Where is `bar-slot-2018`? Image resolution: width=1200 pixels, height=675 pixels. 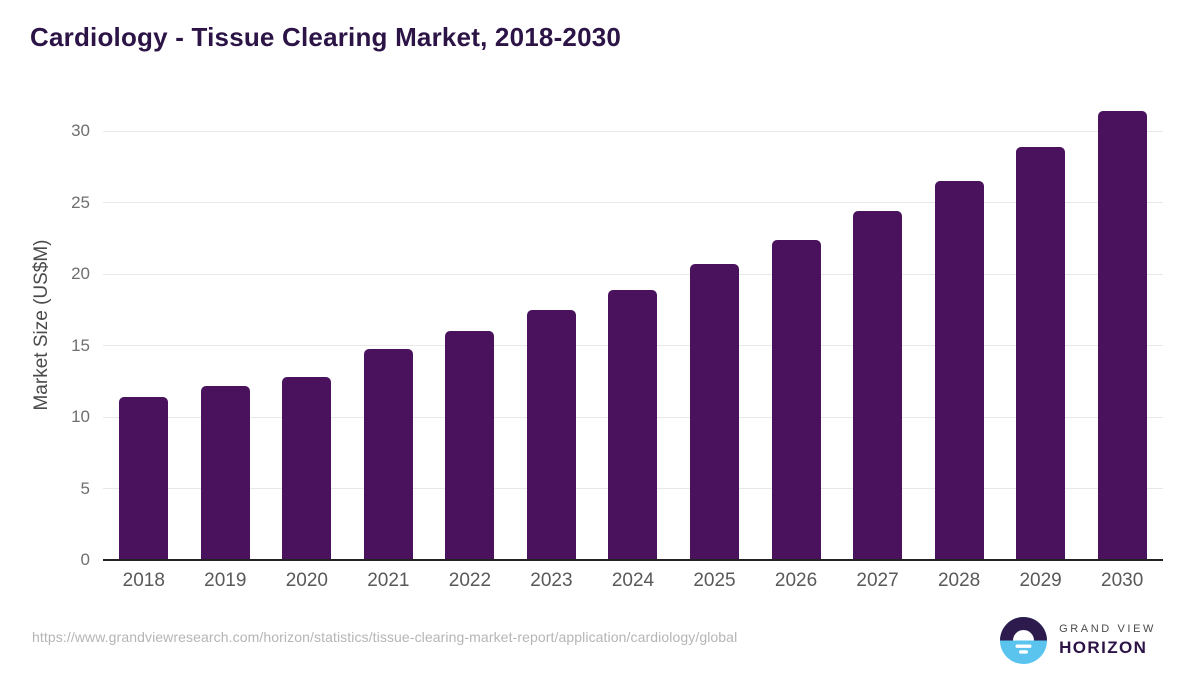 bar-slot-2018 is located at coordinates (144, 325).